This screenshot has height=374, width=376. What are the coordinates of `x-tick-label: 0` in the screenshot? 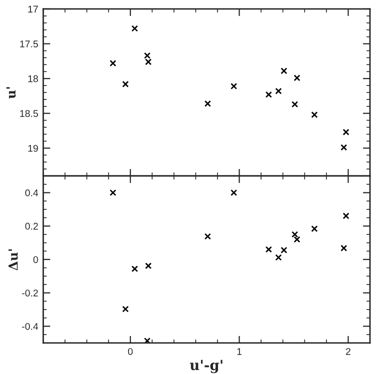 It's located at (130, 351).